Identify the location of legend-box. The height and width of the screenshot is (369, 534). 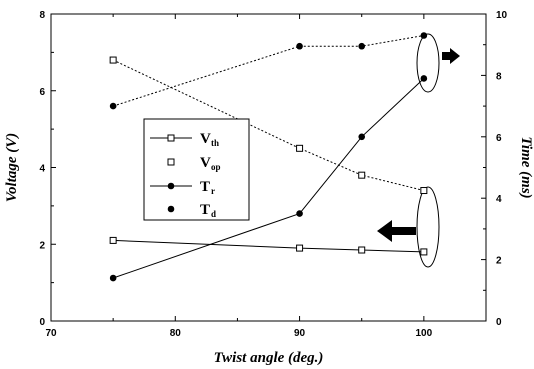
(196, 169).